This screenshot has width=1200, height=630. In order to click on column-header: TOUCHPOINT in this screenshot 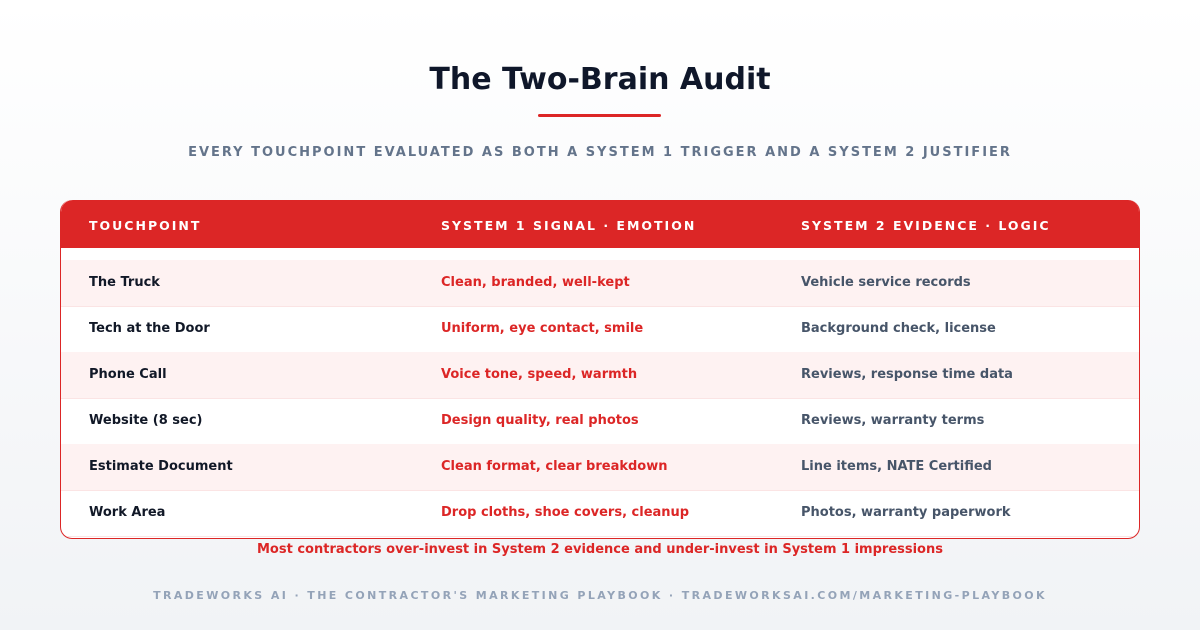, I will do `click(145, 225)`.